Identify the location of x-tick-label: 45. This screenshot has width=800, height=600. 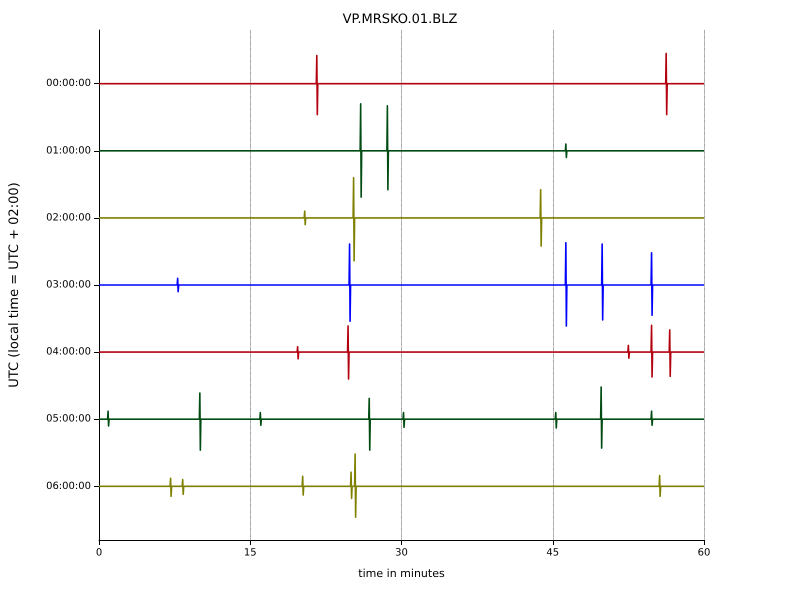
(553, 553).